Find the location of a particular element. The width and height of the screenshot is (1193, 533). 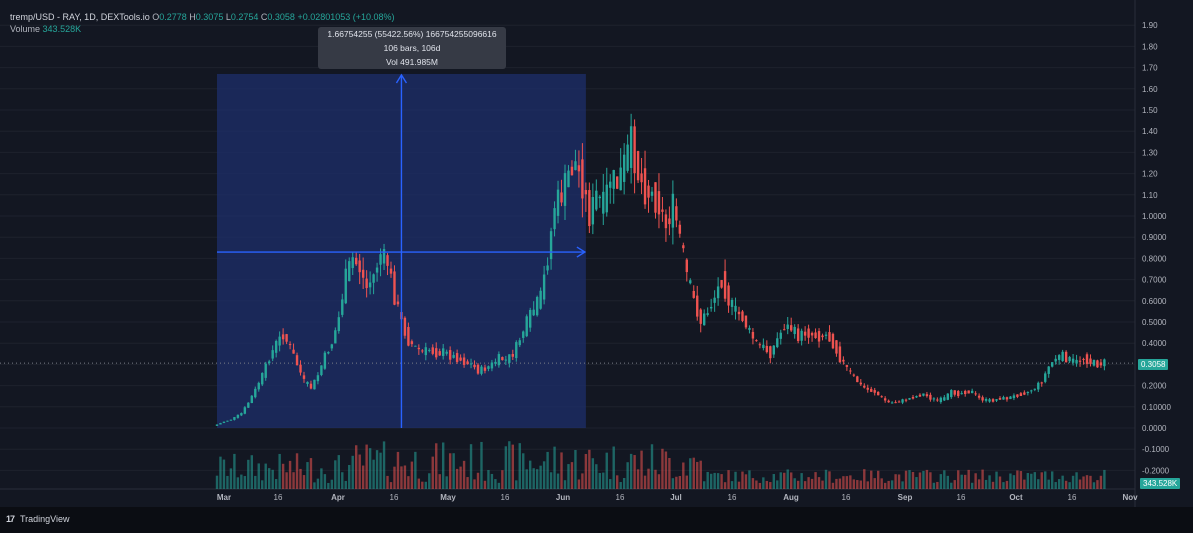

measure-bars: 106 bars, 106d is located at coordinates (412, 48).